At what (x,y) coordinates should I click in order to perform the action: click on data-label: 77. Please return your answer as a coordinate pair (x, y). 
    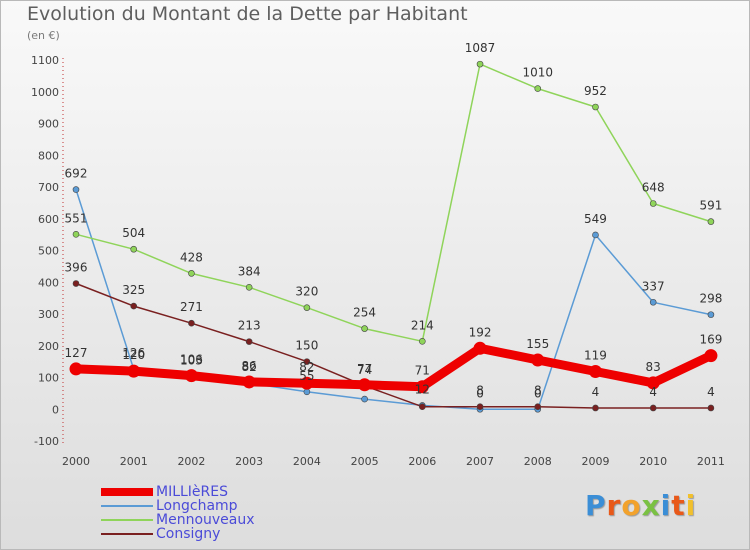
    Looking at the image, I should click on (364, 369).